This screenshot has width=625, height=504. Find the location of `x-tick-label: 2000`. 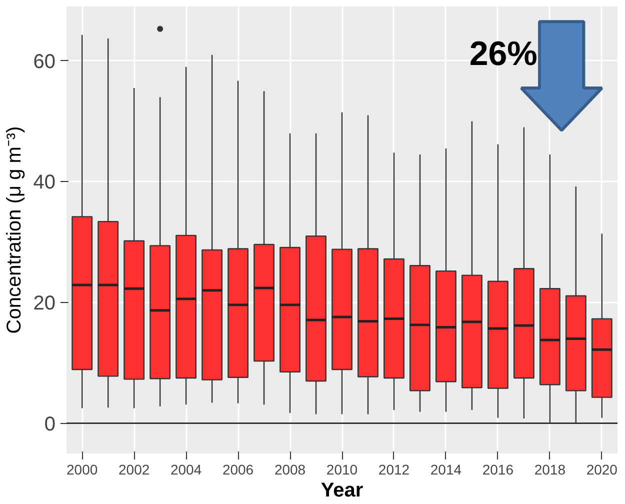

x-tick-label: 2000 is located at coordinates (82, 470).